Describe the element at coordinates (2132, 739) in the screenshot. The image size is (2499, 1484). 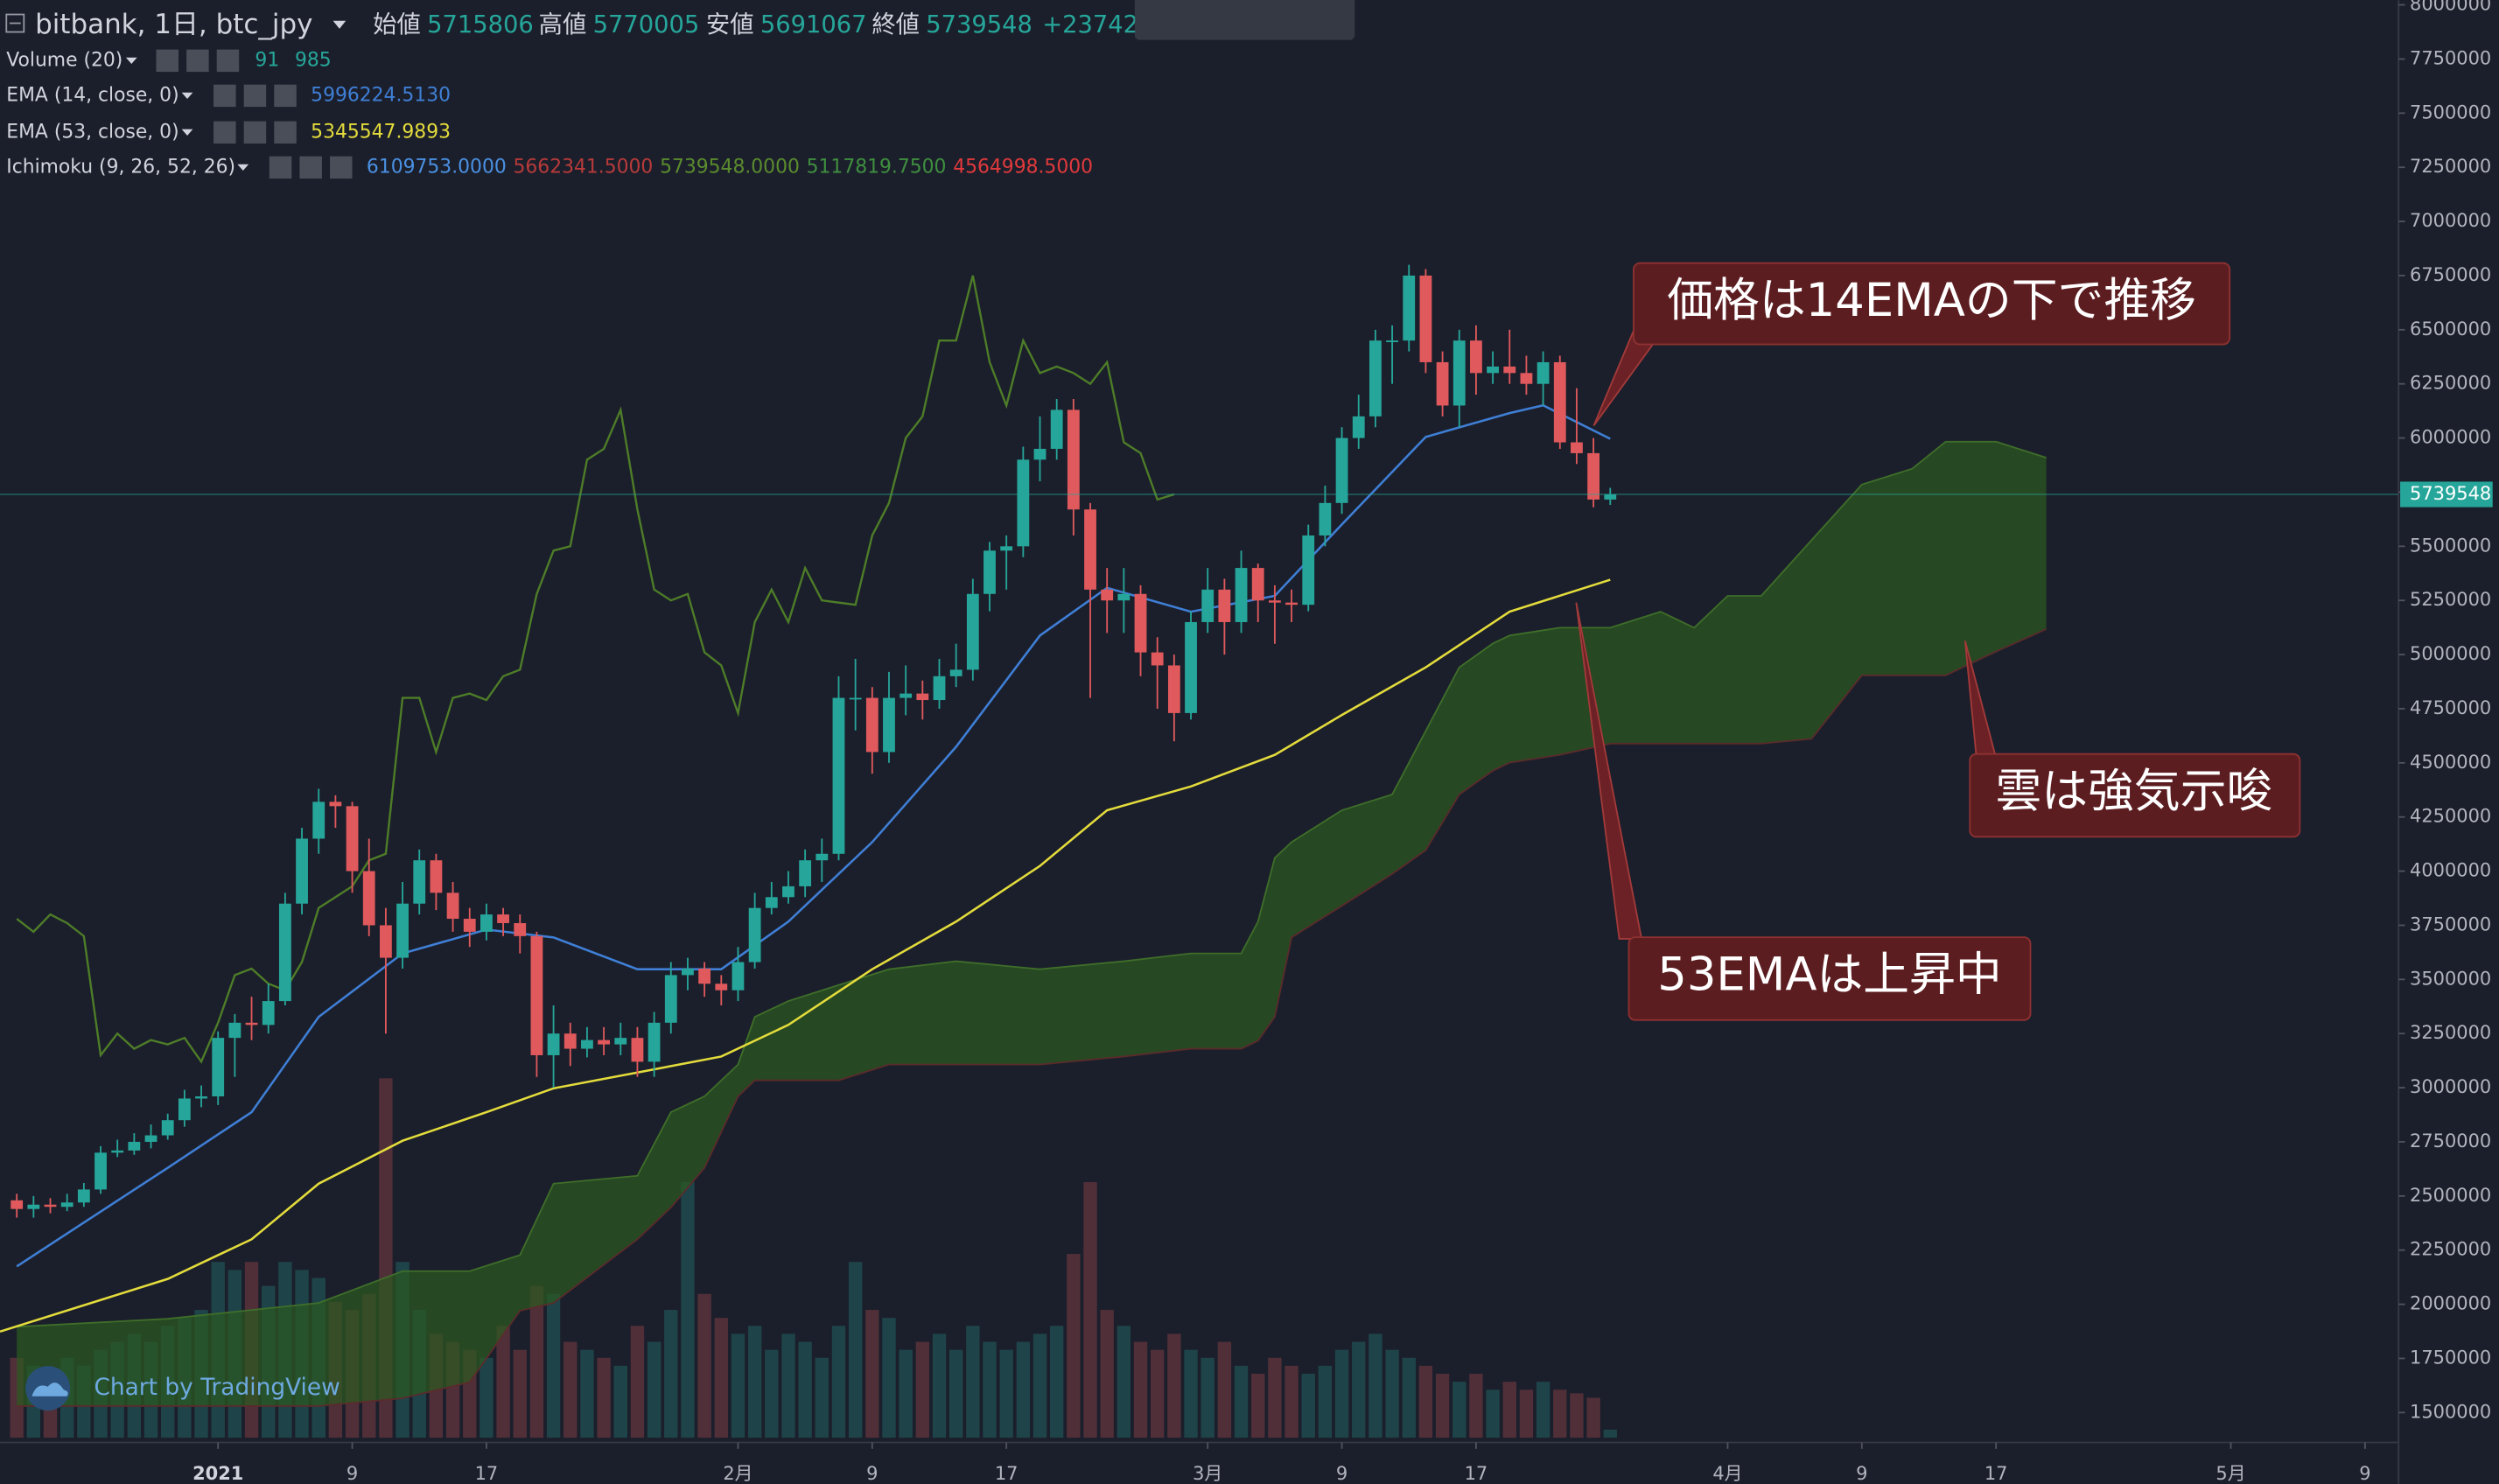
I see `annotation: 雲は強気示唆` at that location.